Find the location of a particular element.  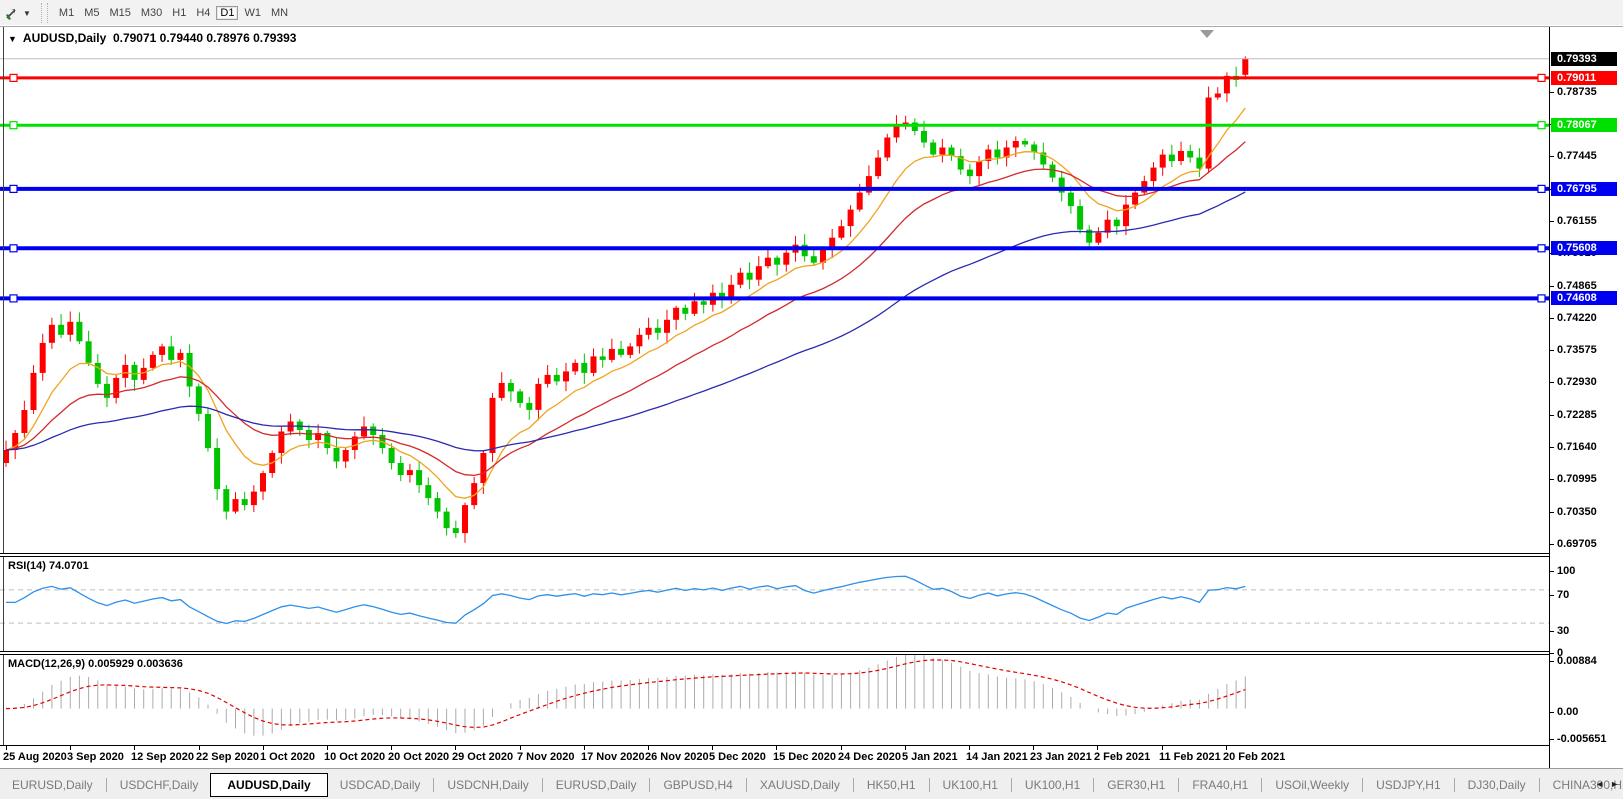

timeframe-button-m15: M15 is located at coordinates (120, 13).